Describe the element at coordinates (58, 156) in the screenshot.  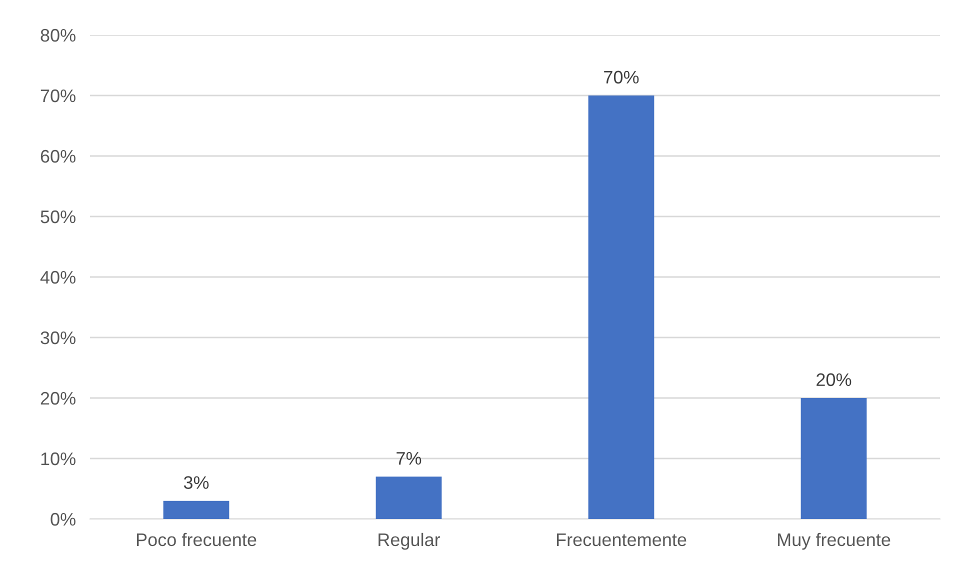
I see `y-tick-label: 60%` at that location.